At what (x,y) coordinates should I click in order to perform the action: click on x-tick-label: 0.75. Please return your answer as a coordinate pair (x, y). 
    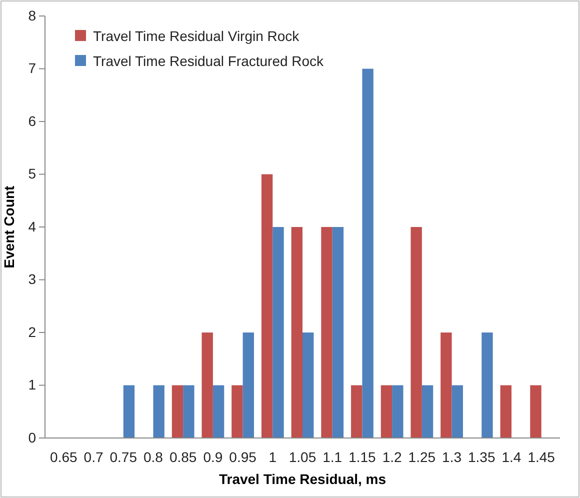
    Looking at the image, I should click on (124, 456).